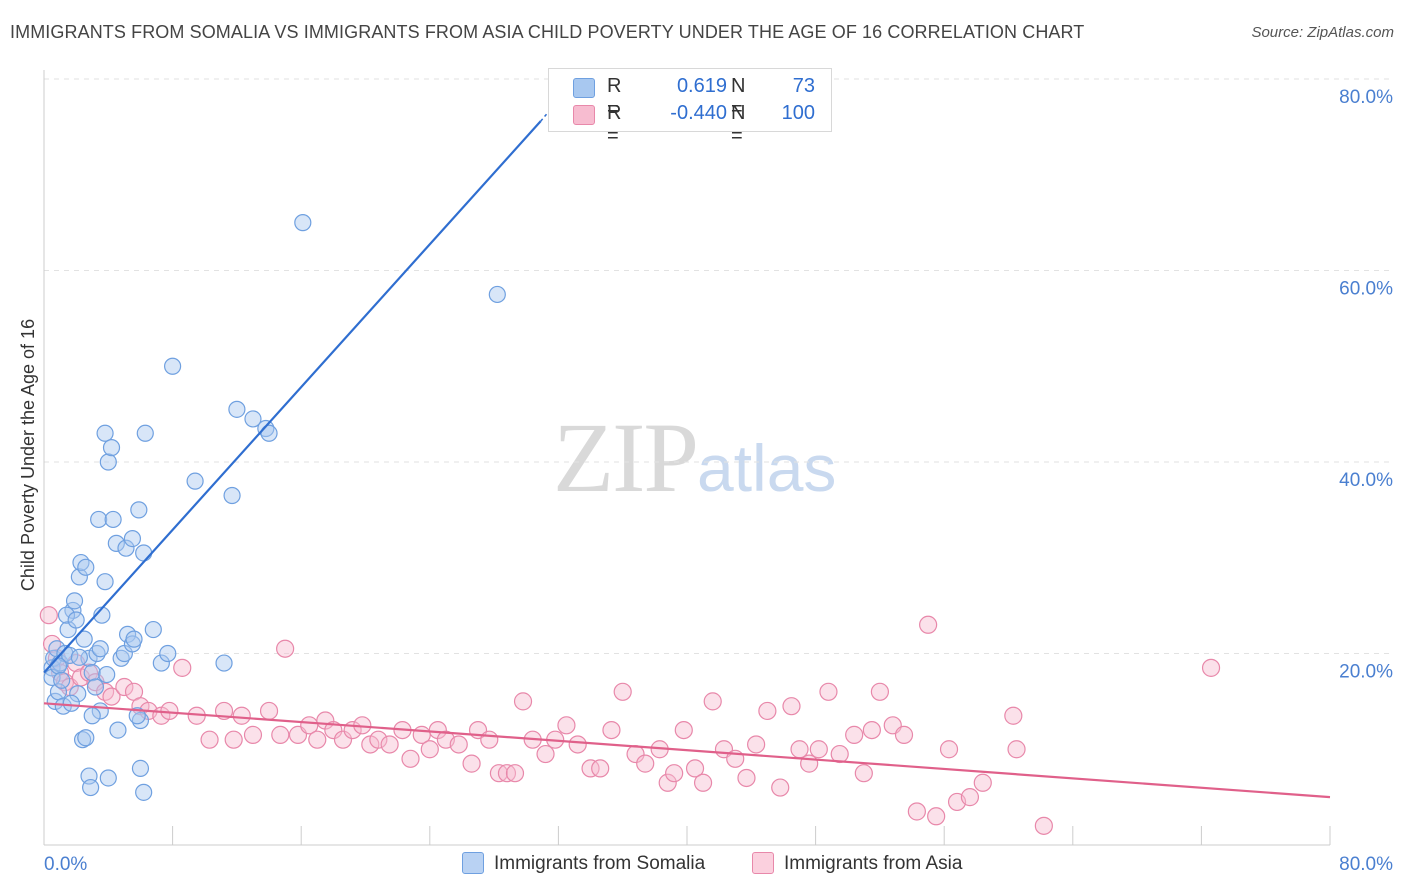  What do you see at coordinates (1366, 672) in the screenshot?
I see `y-tick-label: 20.0%` at bounding box center [1366, 672].